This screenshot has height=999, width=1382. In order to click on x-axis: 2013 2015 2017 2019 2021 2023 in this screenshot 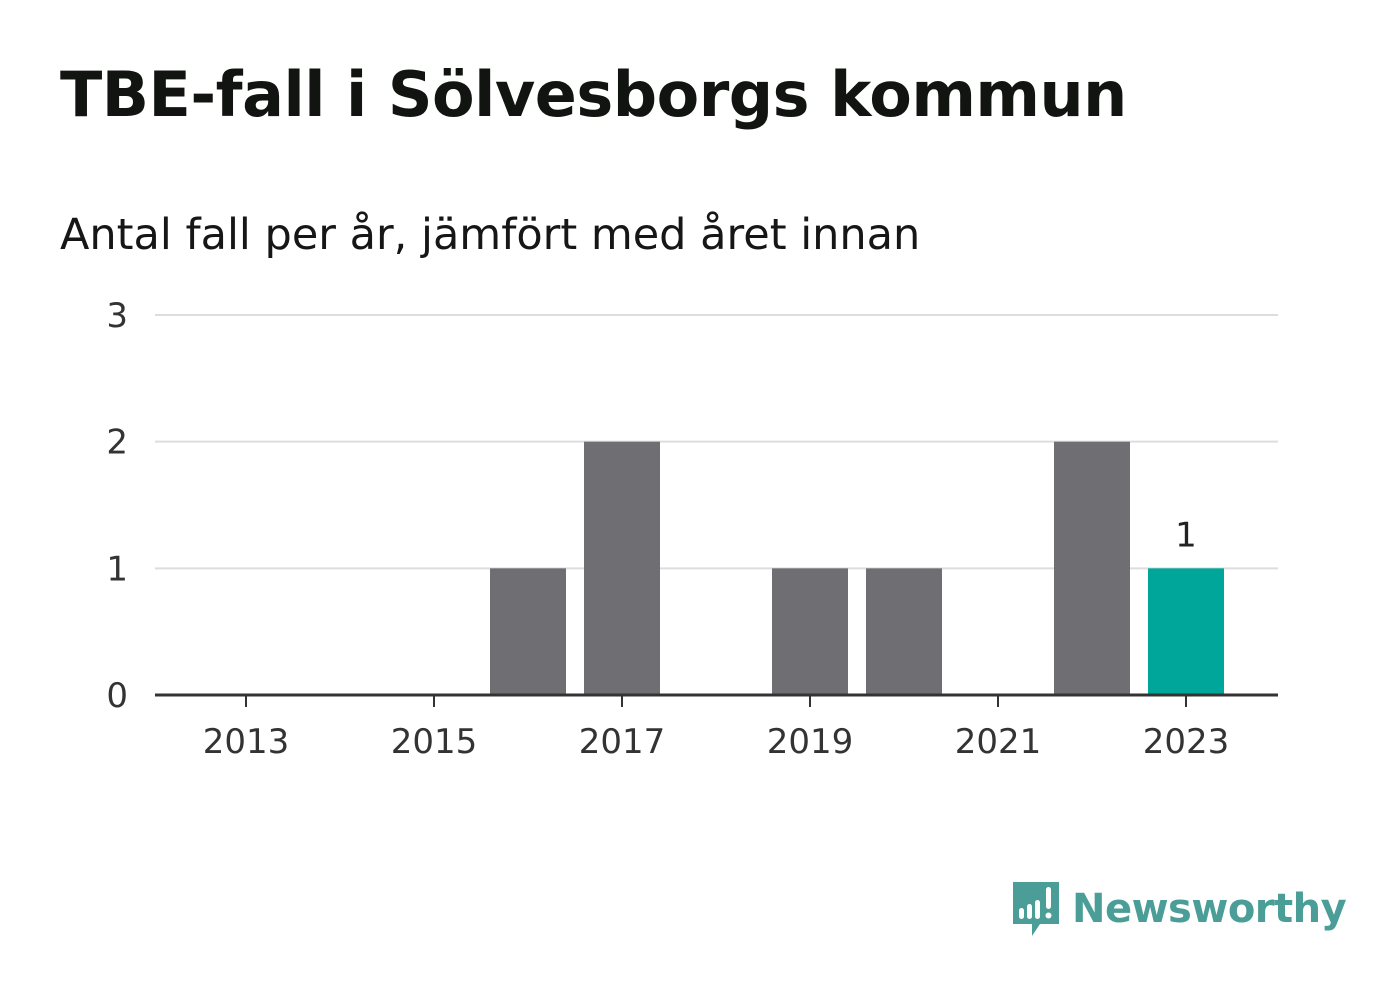, I will do `click(716, 727)`.